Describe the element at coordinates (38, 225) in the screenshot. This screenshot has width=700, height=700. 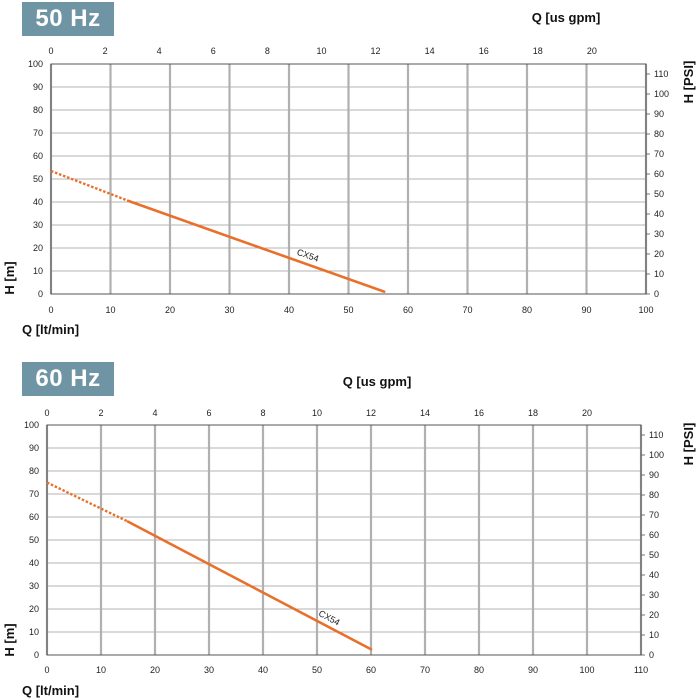
I see `50hz-y-tick-label: 30` at that location.